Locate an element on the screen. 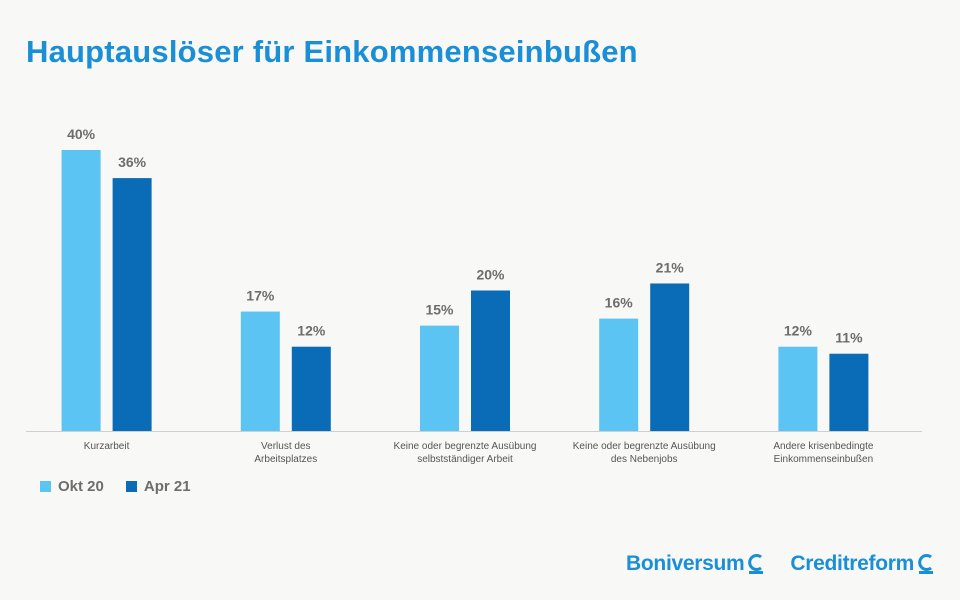  category-label-0: Kurzarbeit is located at coordinates (107, 446).